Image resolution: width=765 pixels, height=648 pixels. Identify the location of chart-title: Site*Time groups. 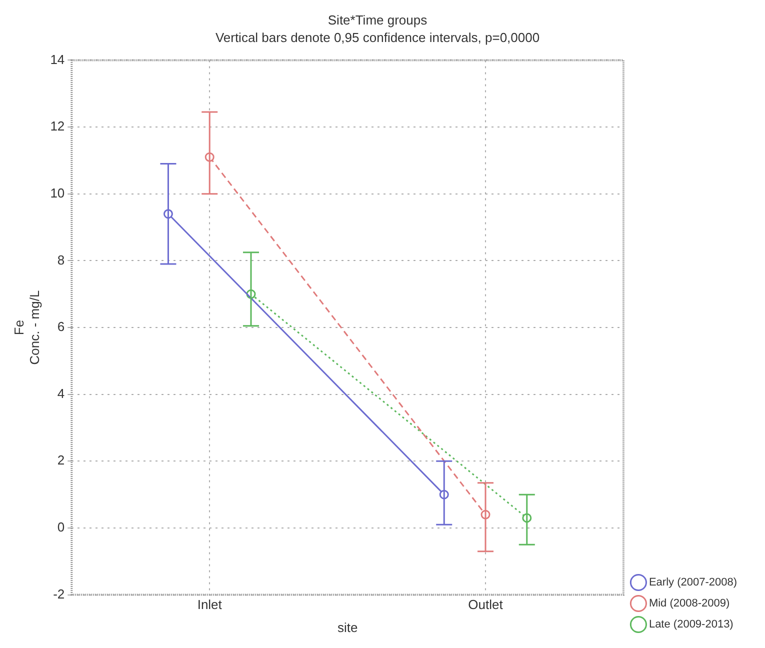
(378, 20).